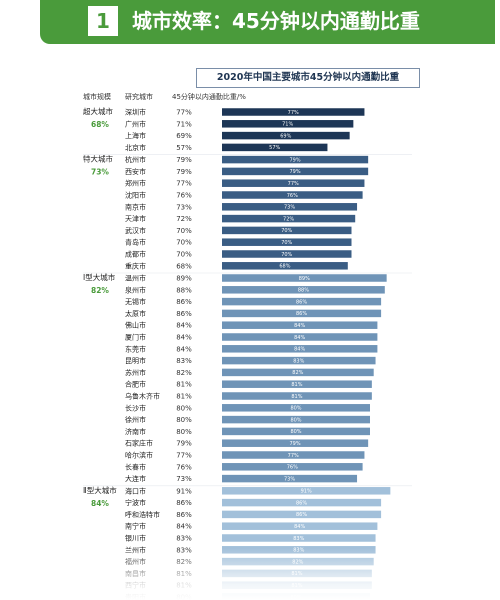  Describe the element at coordinates (285, 136) in the screenshot. I see `bar-data-label: 69%` at that location.